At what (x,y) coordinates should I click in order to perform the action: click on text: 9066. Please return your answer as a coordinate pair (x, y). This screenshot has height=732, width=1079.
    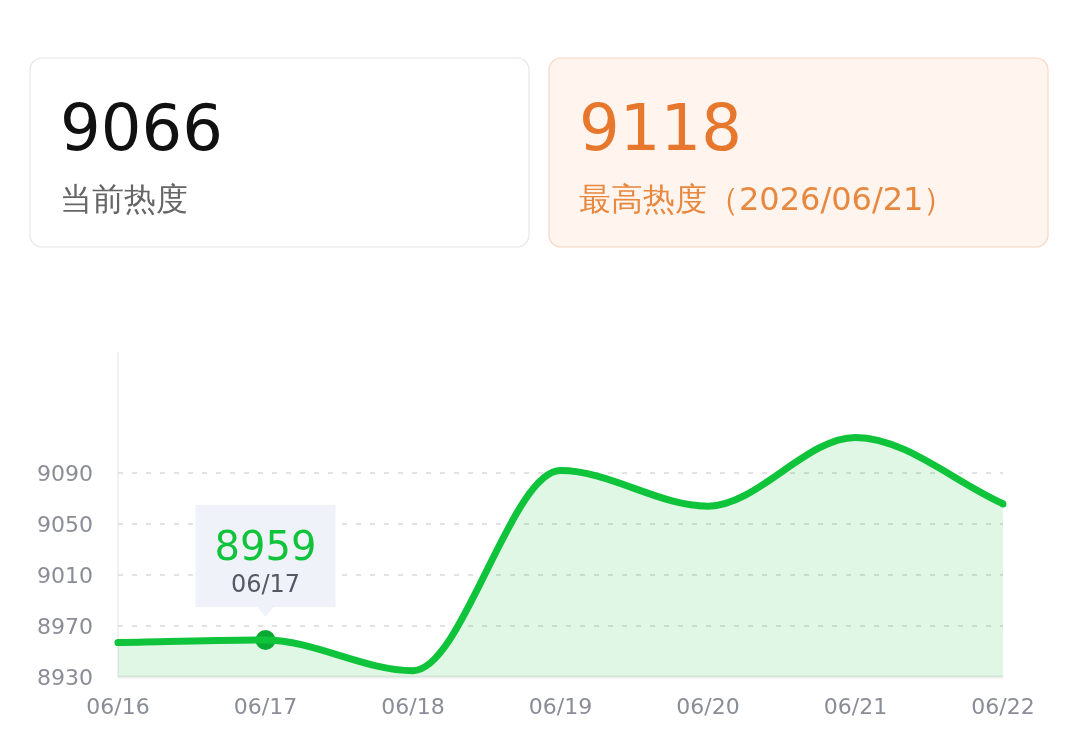
    Looking at the image, I should click on (141, 128).